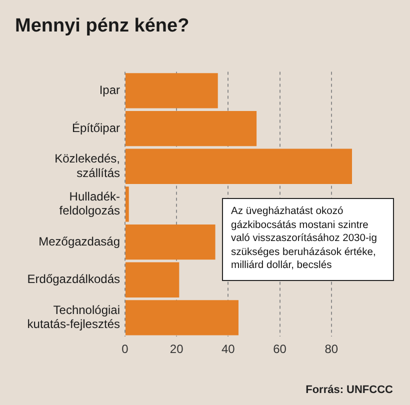 The height and width of the screenshot is (405, 410). Describe the element at coordinates (125, 349) in the screenshot. I see `x-tick-label: 0` at that location.